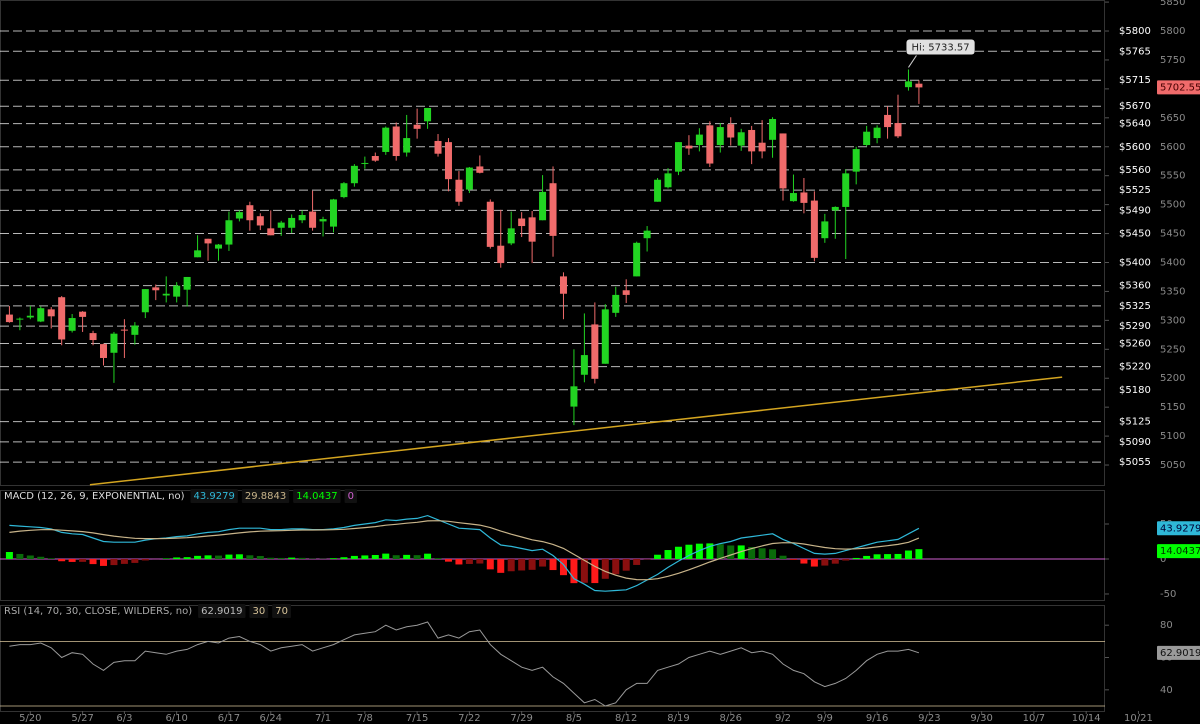 The height and width of the screenshot is (724, 1200). What do you see at coordinates (1180, 87) in the screenshot?
I see `last-price: 5702.55` at bounding box center [1180, 87].